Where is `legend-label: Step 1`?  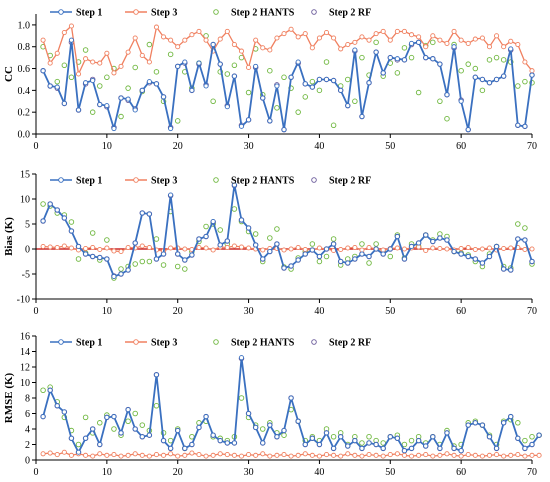
legend-label: Step 1 is located at coordinates (89, 13).